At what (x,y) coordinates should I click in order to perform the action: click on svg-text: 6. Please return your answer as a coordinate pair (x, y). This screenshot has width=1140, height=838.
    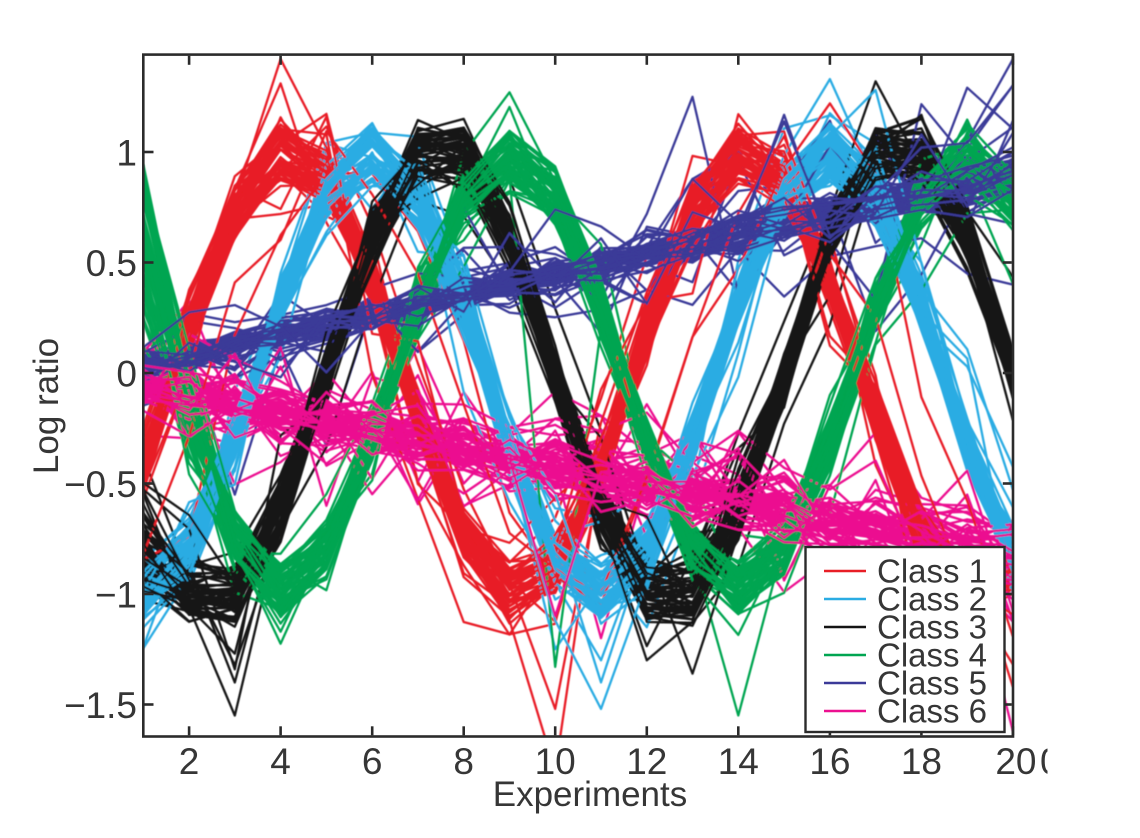
    Looking at the image, I should click on (372, 761).